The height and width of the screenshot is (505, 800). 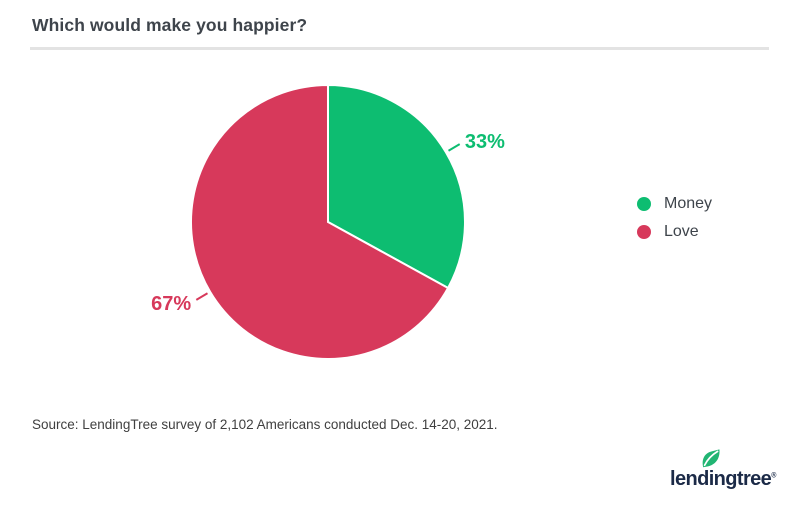 I want to click on label-tick-money, so click(x=454, y=147).